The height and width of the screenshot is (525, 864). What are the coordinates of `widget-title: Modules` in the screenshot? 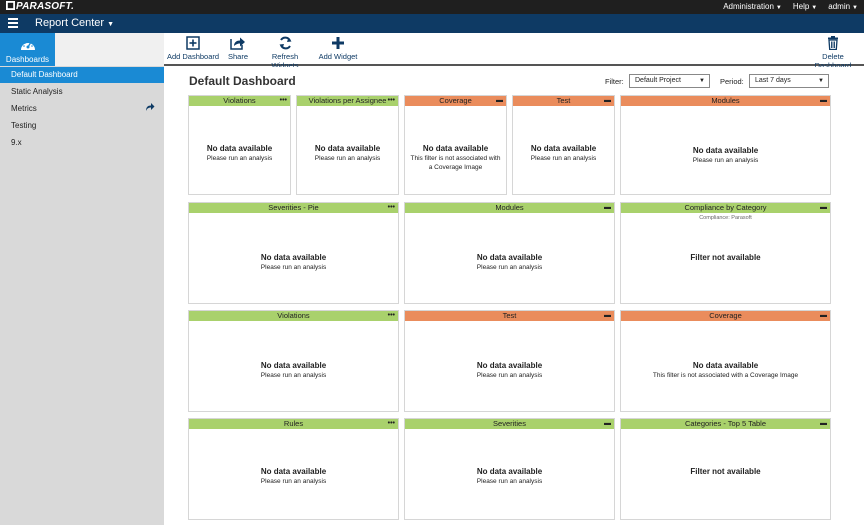 It's located at (509, 207).